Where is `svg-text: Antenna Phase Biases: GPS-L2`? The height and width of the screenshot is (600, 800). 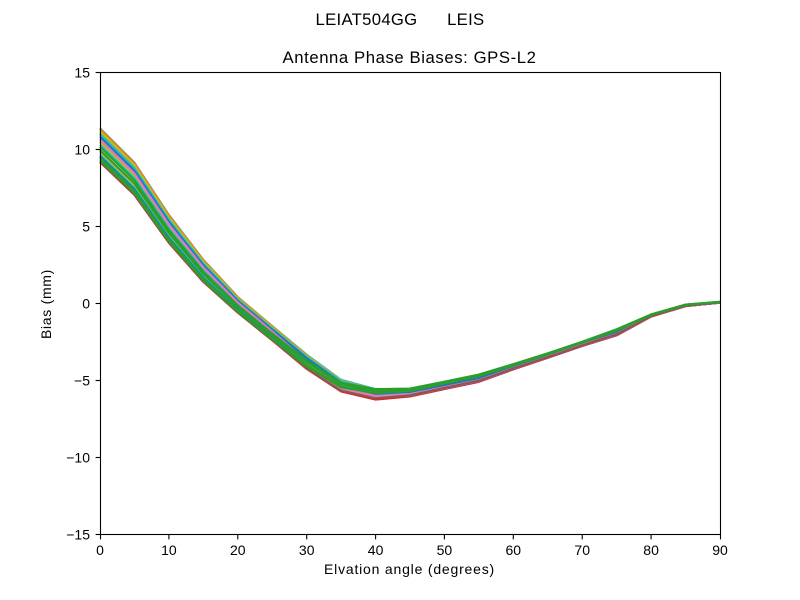 svg-text: Antenna Phase Biases: GPS-L2 is located at coordinates (410, 57).